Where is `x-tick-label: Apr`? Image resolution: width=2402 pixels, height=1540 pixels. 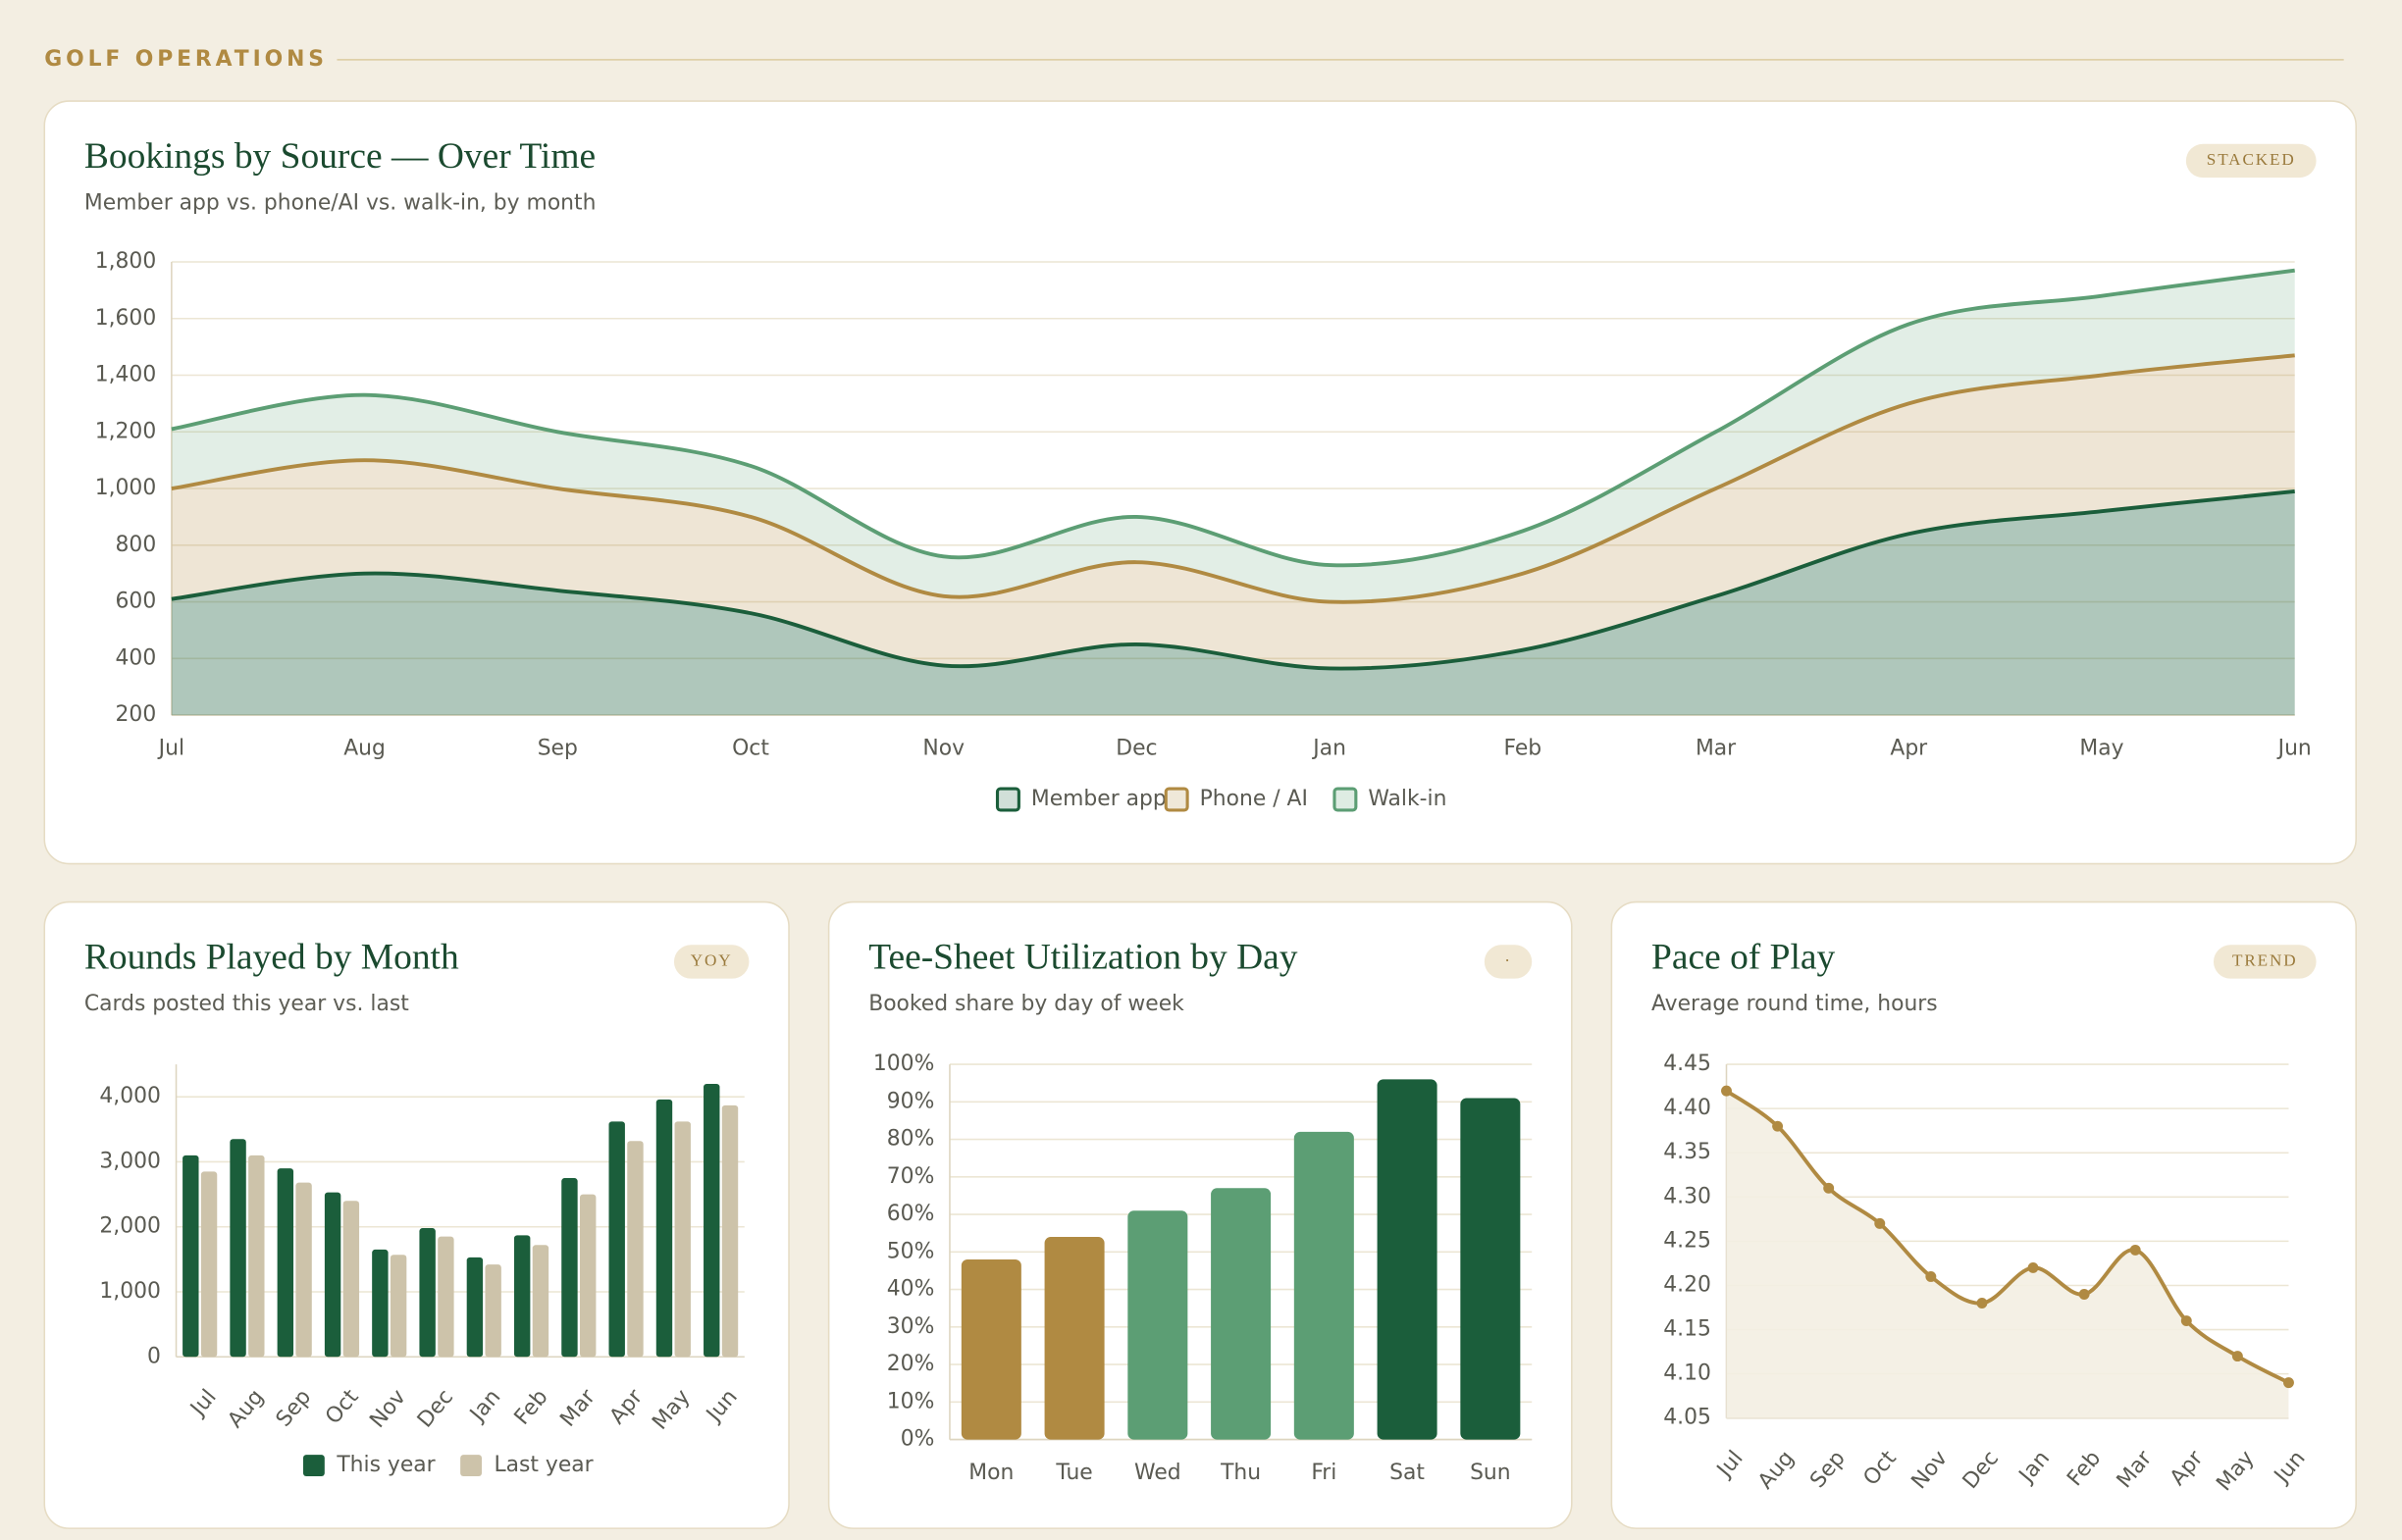
x-tick-label: Apr is located at coordinates (1908, 748).